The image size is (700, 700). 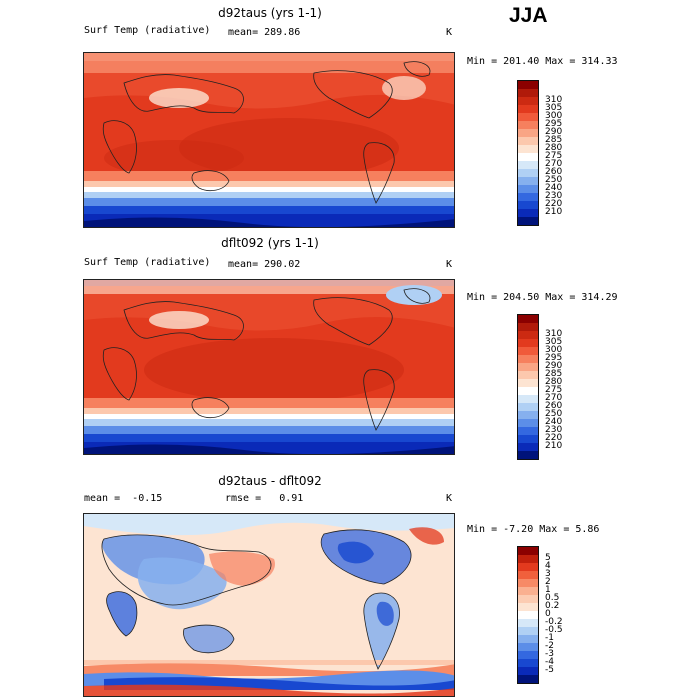 What do you see at coordinates (282, 264) in the screenshot?
I see `mean-value: 290.02` at bounding box center [282, 264].